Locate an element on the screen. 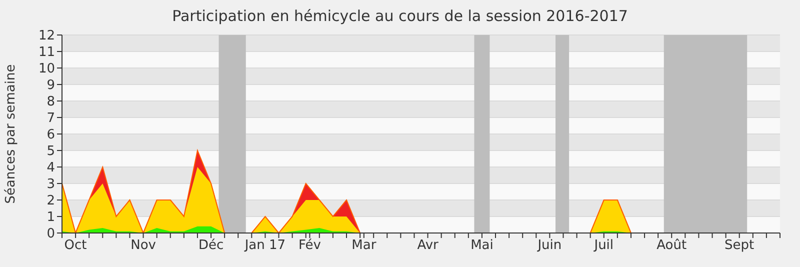  x-tick-label: Juin is located at coordinates (549, 246).